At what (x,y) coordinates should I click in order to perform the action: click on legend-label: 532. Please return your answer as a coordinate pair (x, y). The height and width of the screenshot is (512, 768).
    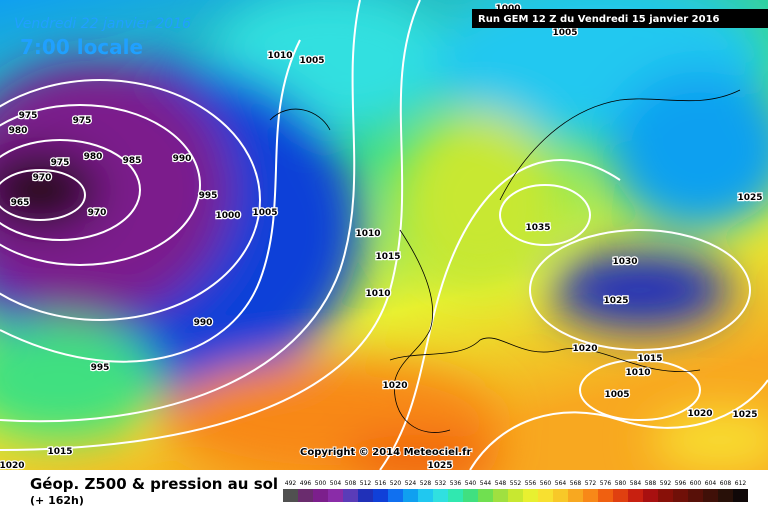
    Looking at the image, I should click on (441, 483).